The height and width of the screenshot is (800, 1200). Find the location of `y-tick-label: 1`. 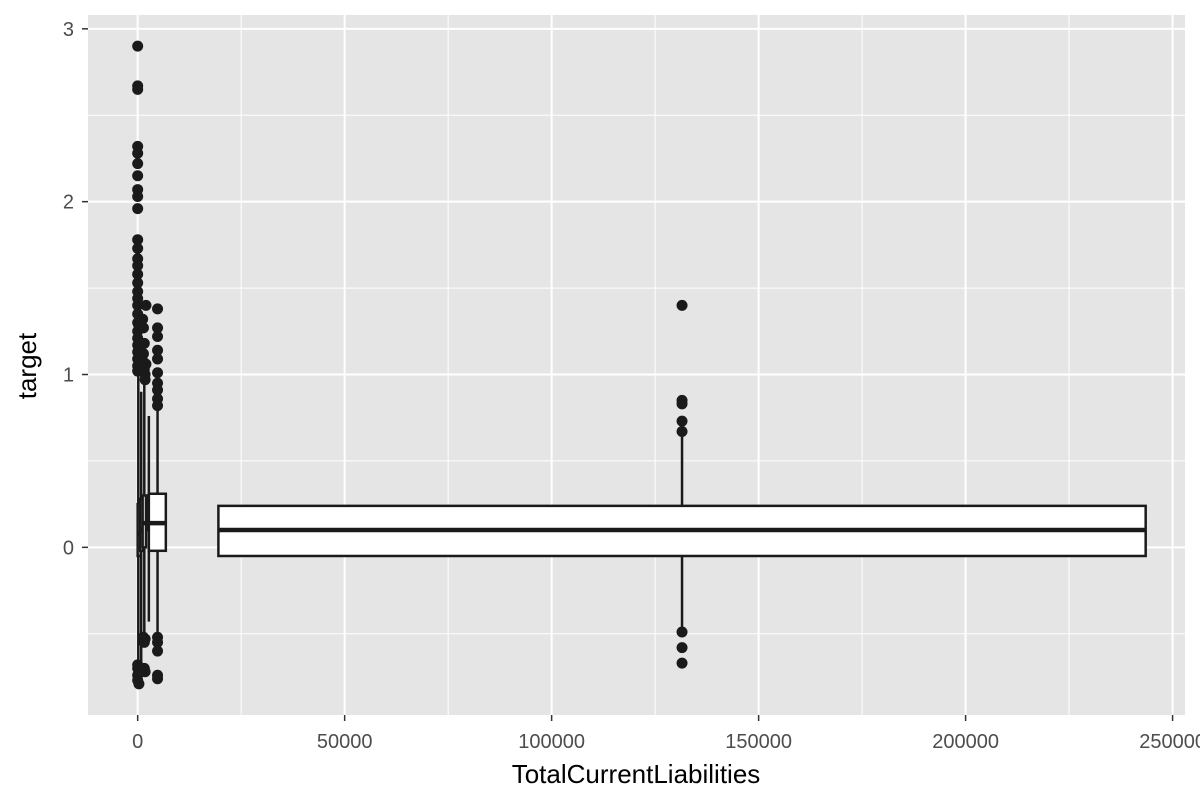

y-tick-label: 1 is located at coordinates (68, 376).